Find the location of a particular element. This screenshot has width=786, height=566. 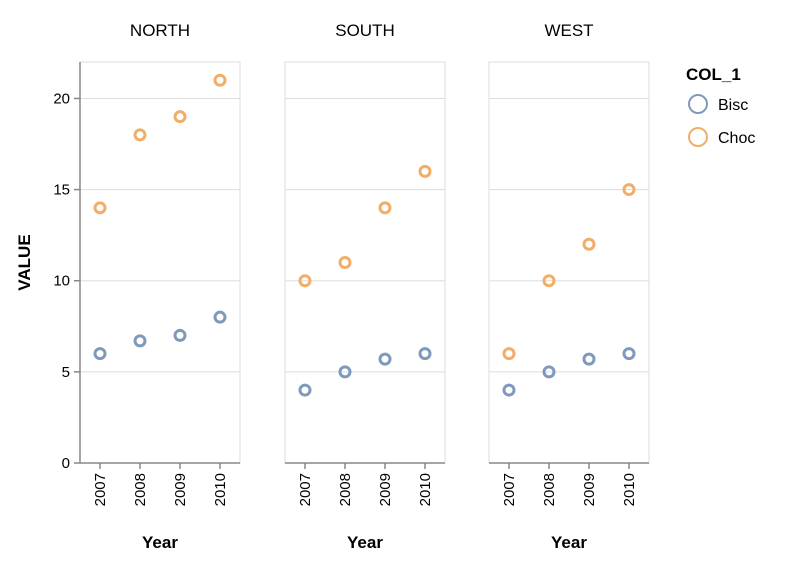

legend-label-bisc: Bisc is located at coordinates (733, 105).